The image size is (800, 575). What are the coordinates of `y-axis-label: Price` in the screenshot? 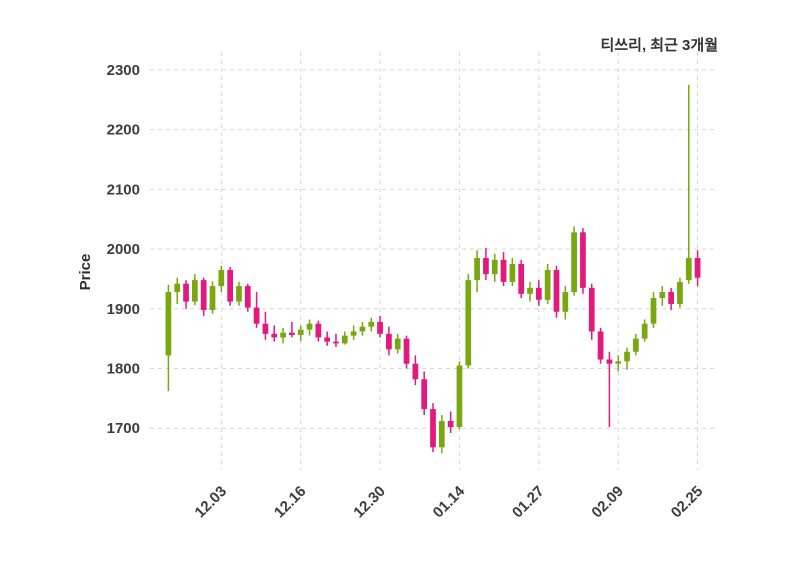 It's located at (85, 272).